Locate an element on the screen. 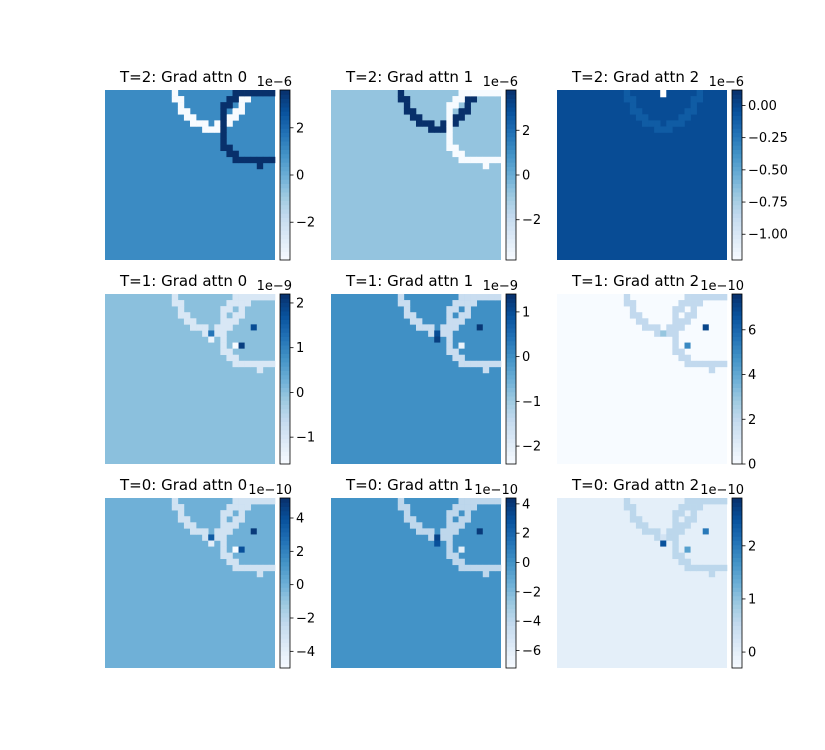  heatmap-title: T=1: Grad attn 1 is located at coordinates (409, 281).